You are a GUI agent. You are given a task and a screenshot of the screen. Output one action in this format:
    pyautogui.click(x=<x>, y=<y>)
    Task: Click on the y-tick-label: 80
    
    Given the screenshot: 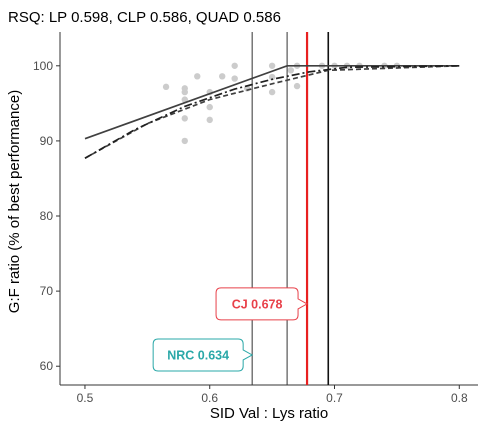 What is the action you would take?
    pyautogui.click(x=47, y=216)
    